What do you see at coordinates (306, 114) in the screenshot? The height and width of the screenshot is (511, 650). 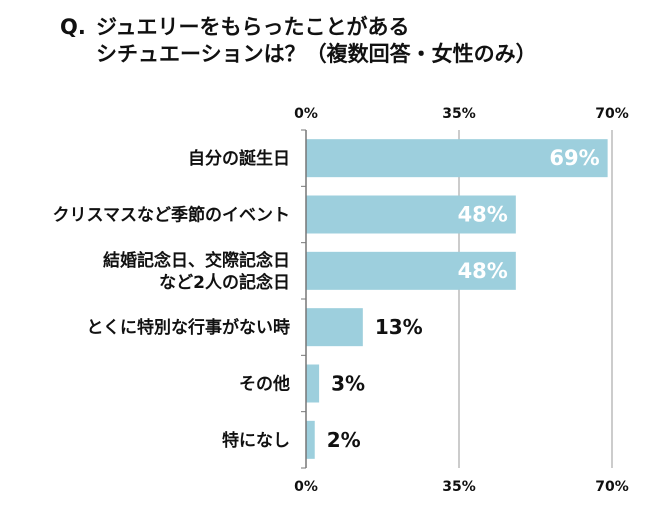 I see `x-tick-label-top-0: 0%` at bounding box center [306, 114].